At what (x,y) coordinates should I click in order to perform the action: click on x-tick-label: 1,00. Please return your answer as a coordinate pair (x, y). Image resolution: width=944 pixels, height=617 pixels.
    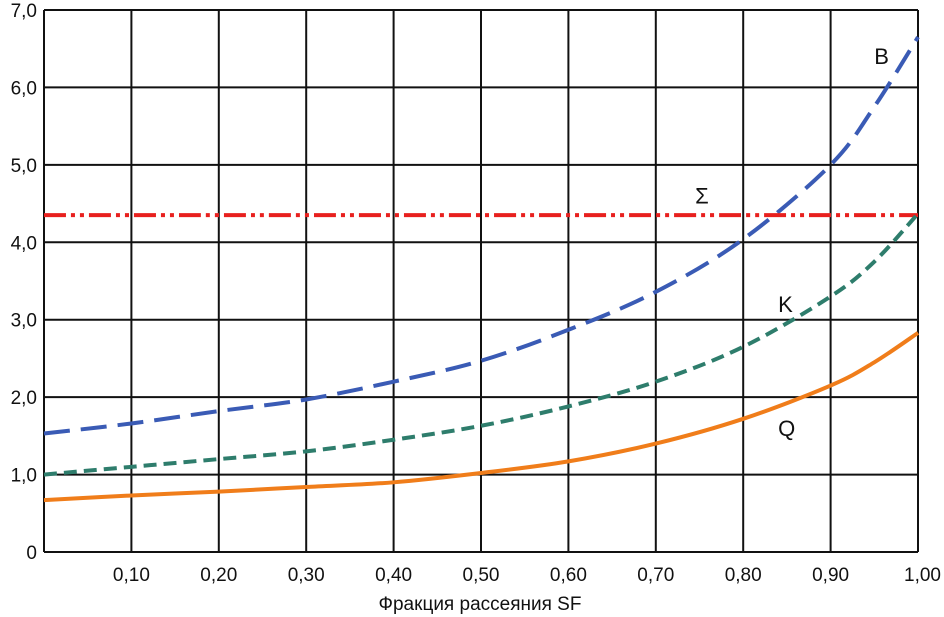
    Looking at the image, I should click on (922, 575).